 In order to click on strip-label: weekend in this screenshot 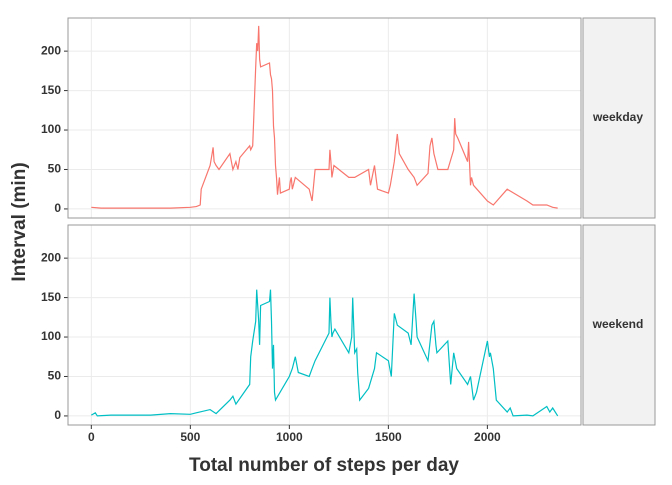, I will do `click(618, 324)`.